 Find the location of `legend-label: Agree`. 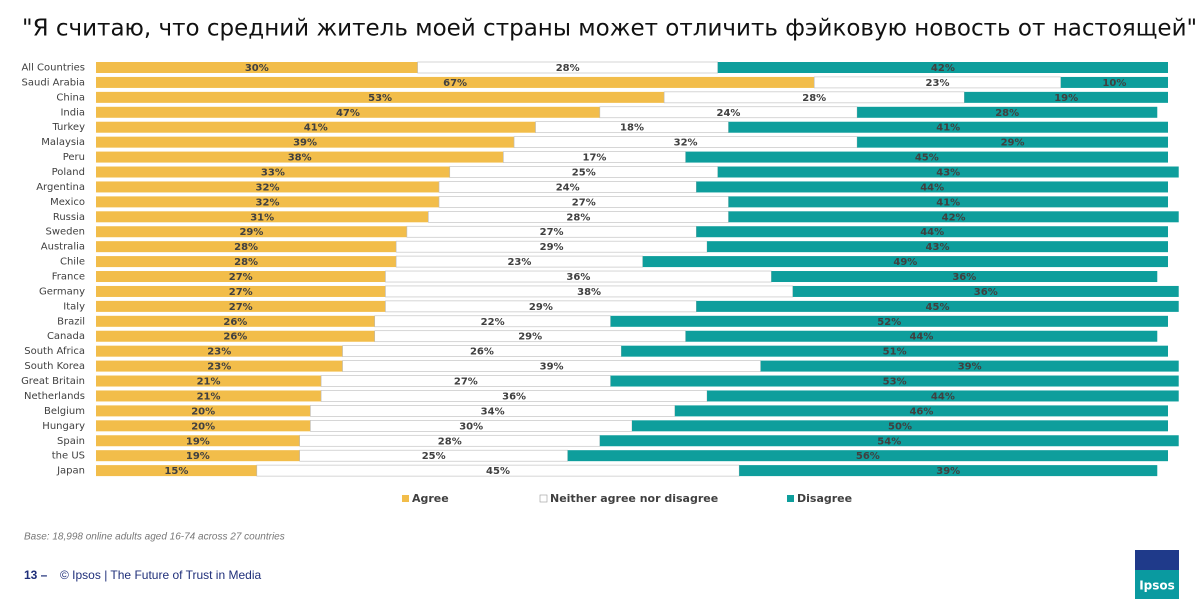

legend-label: Agree is located at coordinates (430, 498).